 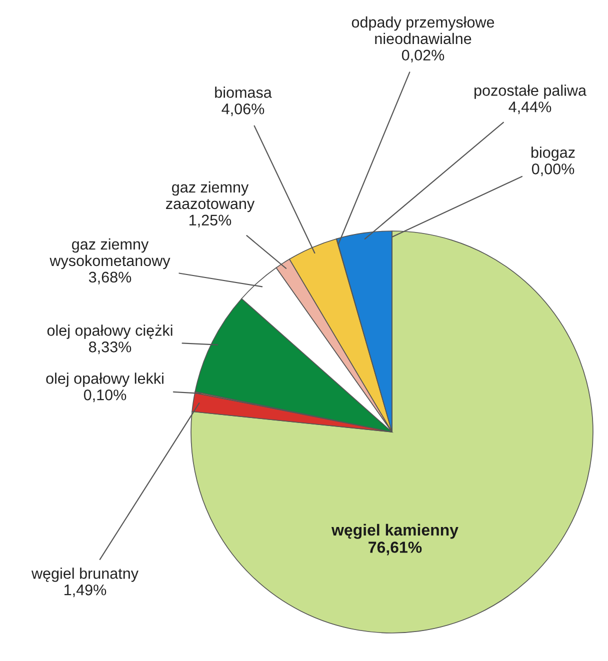 What do you see at coordinates (84, 575) in the screenshot?
I see `slice-label: węgiel brunatny` at bounding box center [84, 575].